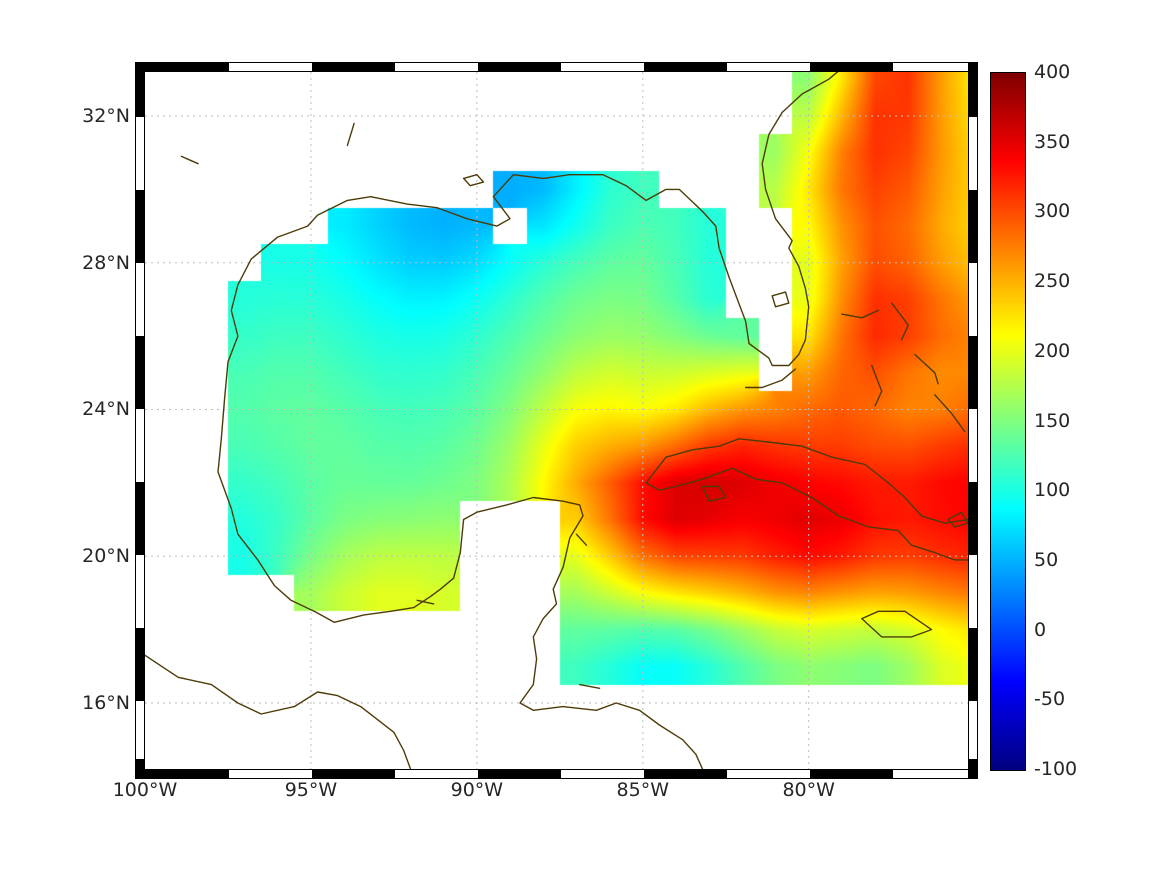 The width and height of the screenshot is (1167, 875). What do you see at coordinates (140, 420) in the screenshot?
I see `frame-left` at bounding box center [140, 420].